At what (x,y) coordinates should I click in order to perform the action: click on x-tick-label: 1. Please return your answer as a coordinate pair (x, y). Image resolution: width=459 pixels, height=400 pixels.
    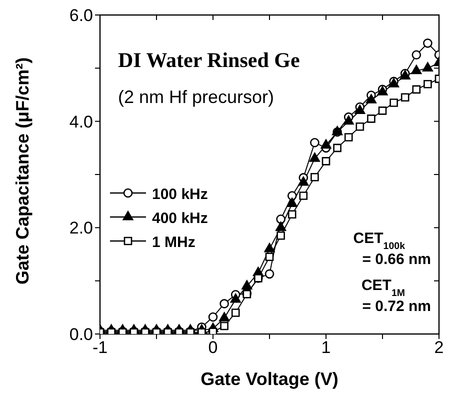
    Looking at the image, I should click on (326, 348).